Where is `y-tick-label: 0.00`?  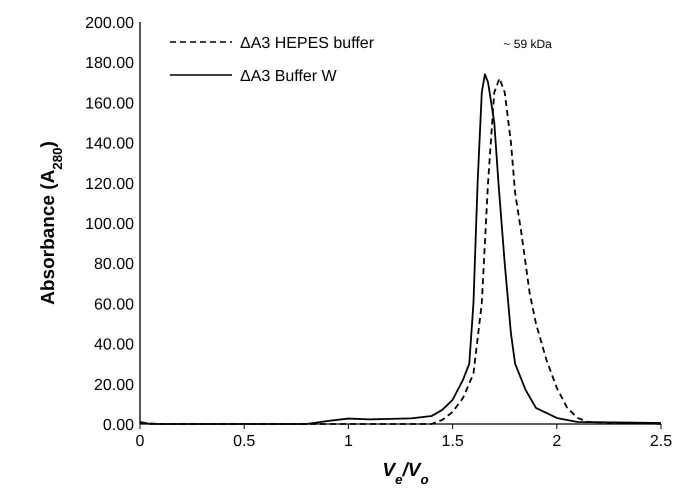 y-tick-label: 0.00 is located at coordinates (118, 425).